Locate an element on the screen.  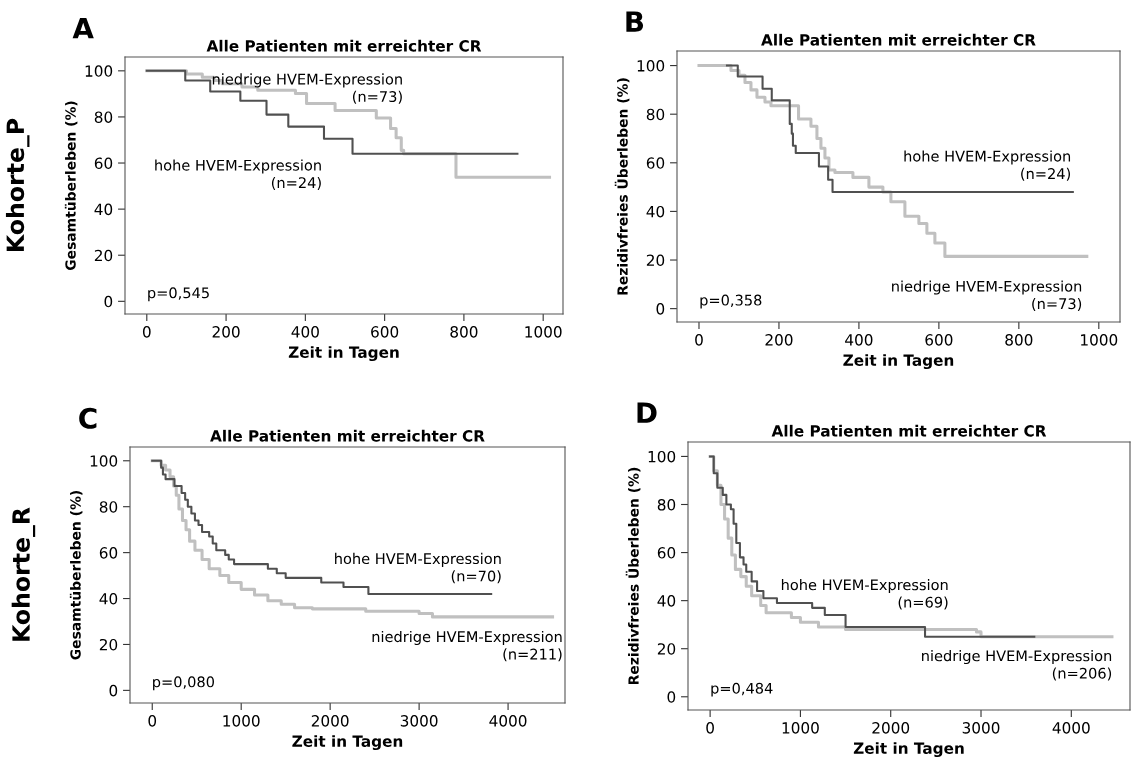
series-label: hohe HVEM-Expression (n=69) is located at coordinates (864, 594).